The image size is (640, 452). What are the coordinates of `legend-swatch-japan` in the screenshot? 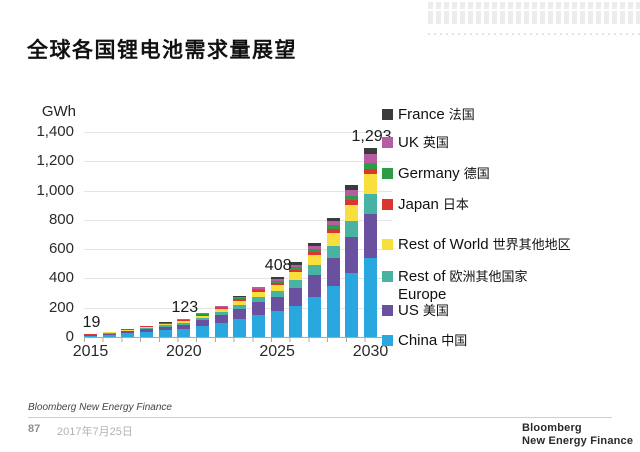 It's located at (387, 204).